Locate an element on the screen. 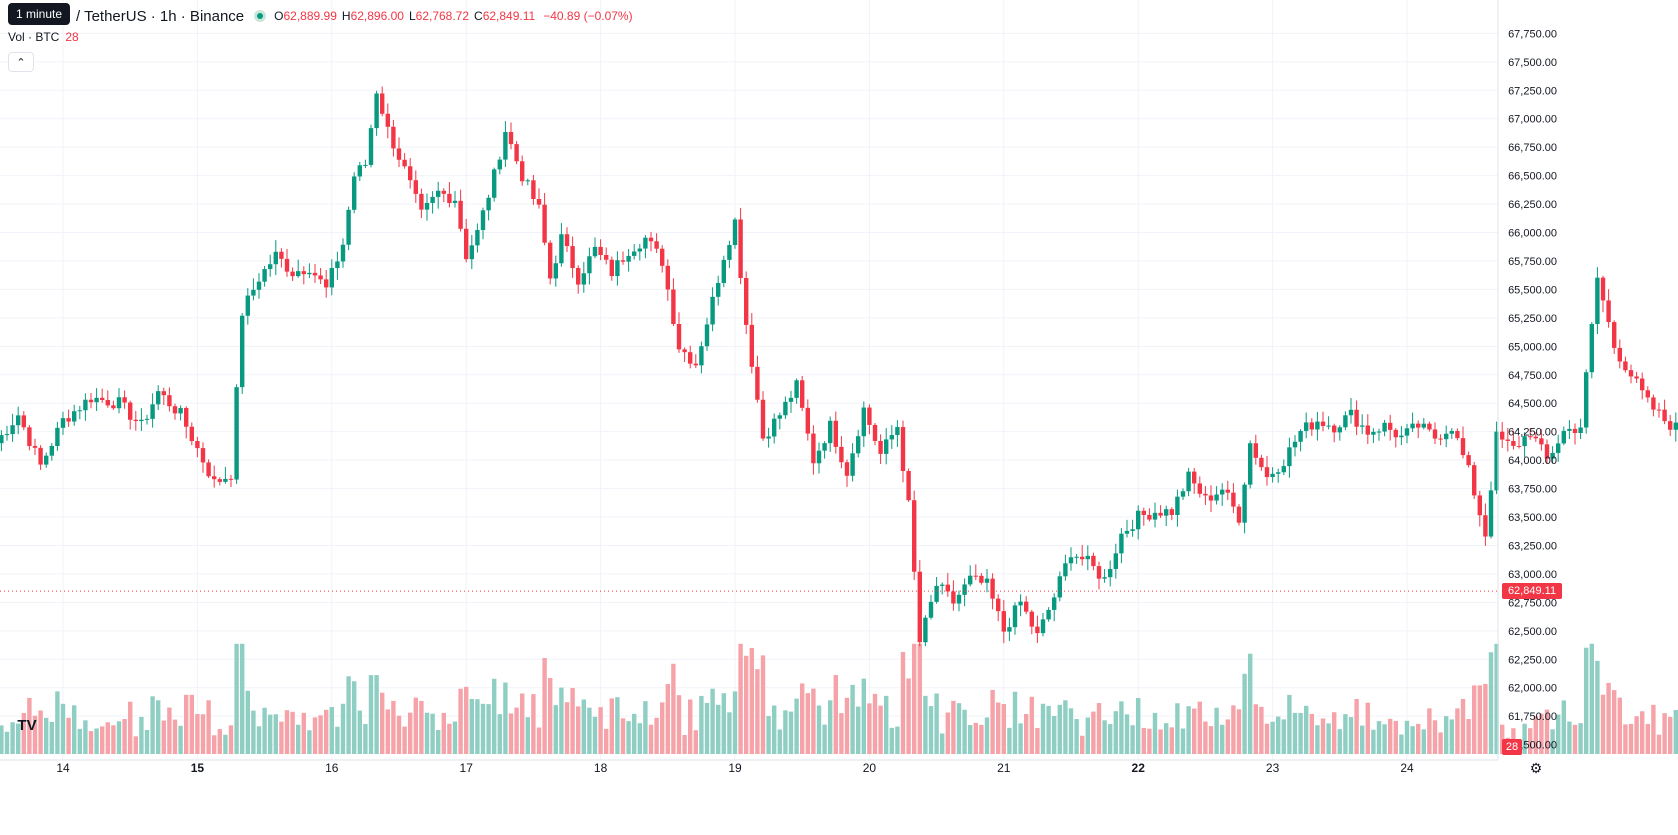 This screenshot has height=835, width=1678. market-status-icon is located at coordinates (260, 16).